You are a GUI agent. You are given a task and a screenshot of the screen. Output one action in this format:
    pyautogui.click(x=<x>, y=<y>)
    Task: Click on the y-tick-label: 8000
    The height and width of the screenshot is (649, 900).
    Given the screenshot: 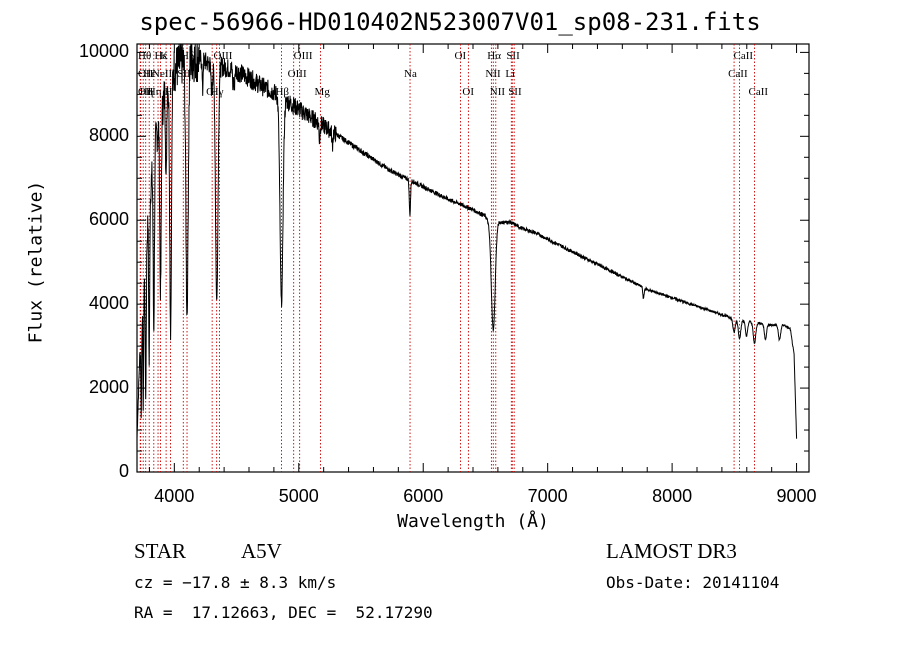 What is the action you would take?
    pyautogui.click(x=108, y=135)
    